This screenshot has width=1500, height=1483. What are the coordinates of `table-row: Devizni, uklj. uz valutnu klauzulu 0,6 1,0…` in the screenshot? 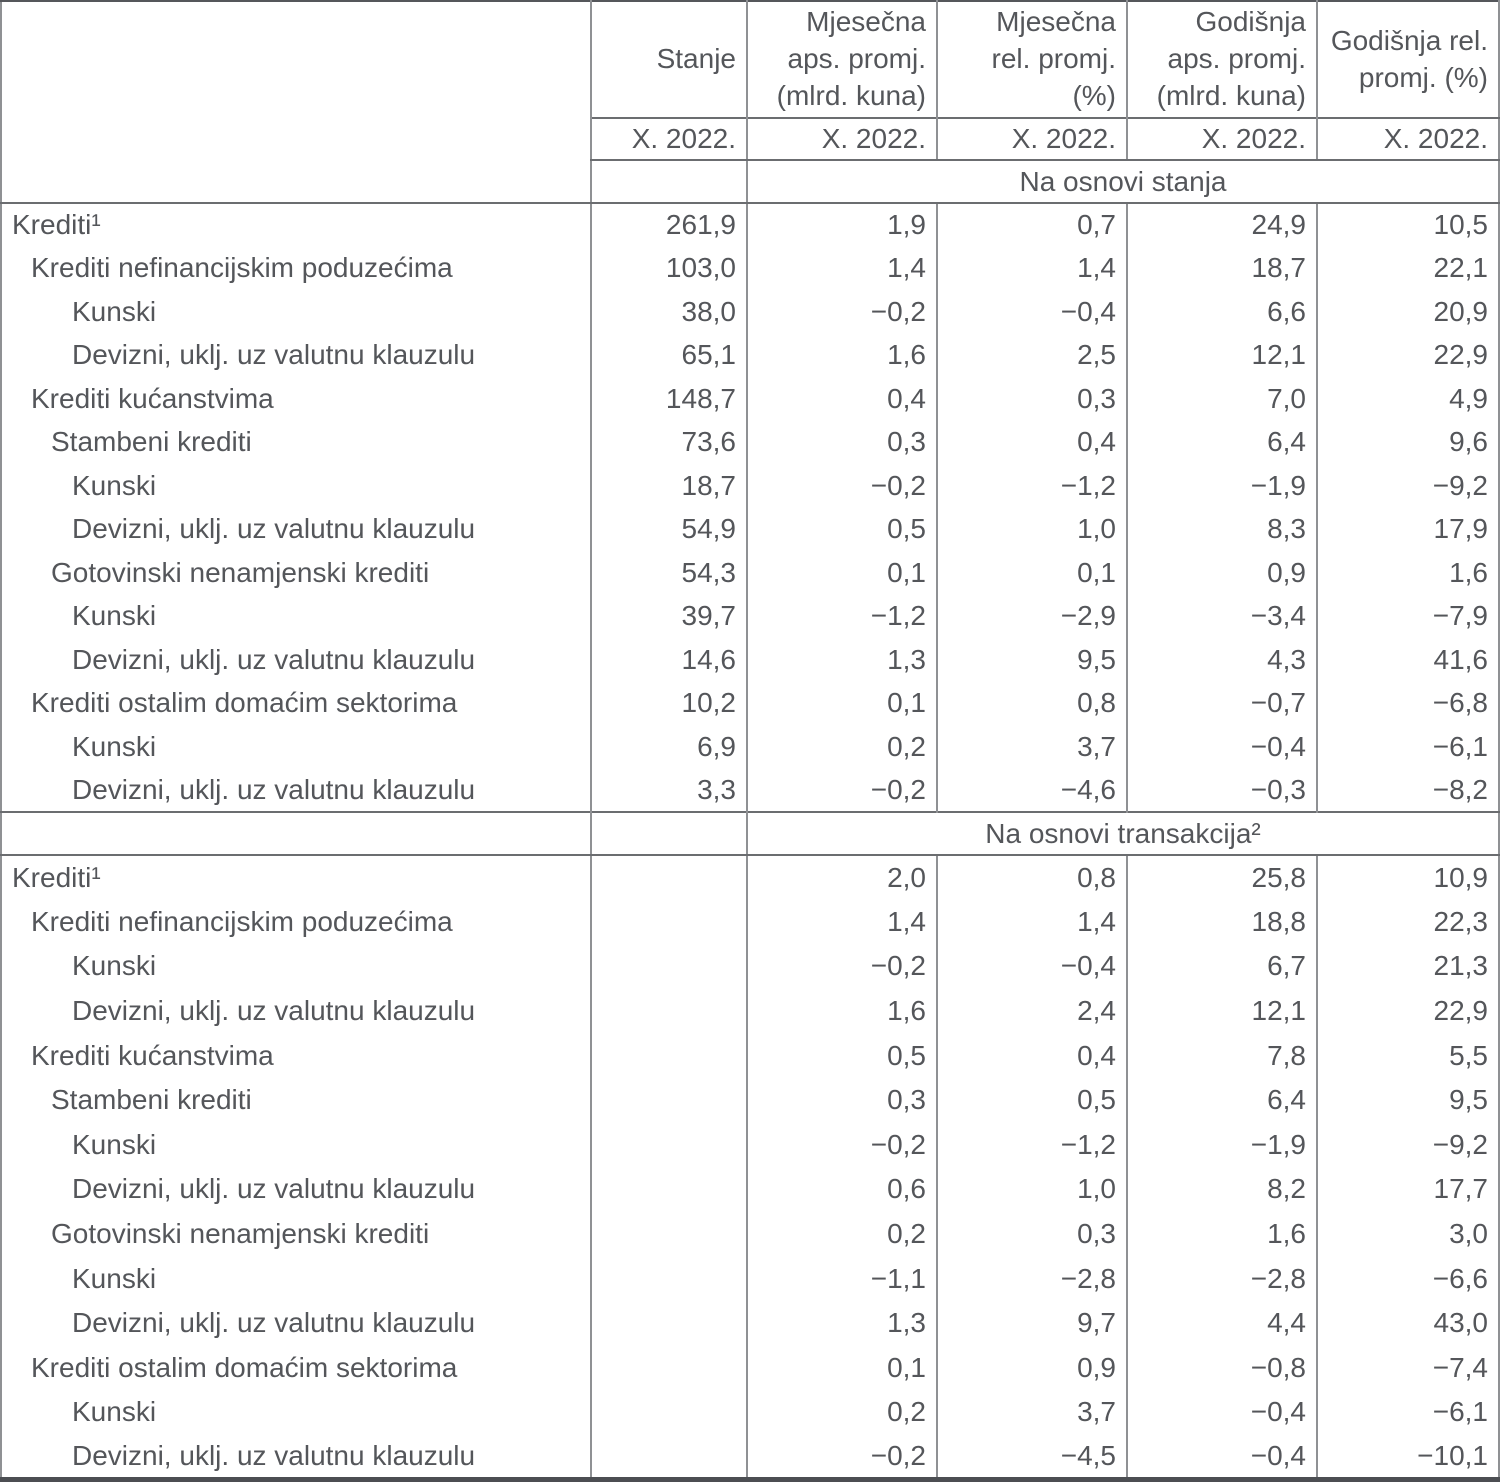 It's located at (750, 1189).